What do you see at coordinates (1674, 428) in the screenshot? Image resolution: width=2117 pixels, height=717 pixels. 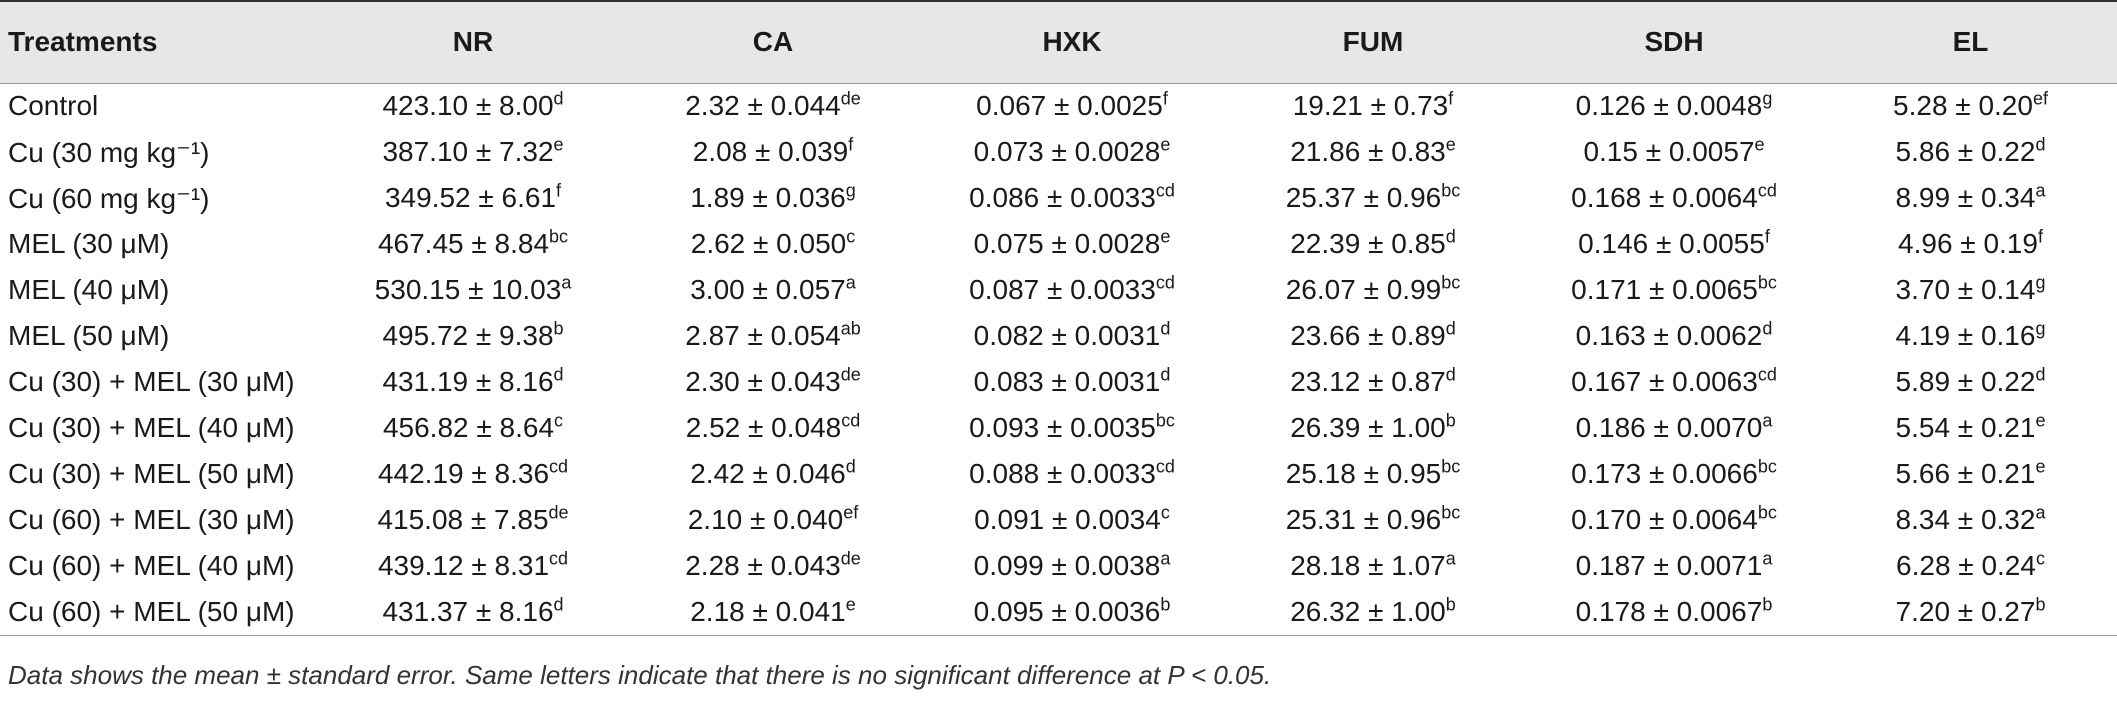 I see `table-cell: 0.186 ± 0.0070a` at bounding box center [1674, 428].